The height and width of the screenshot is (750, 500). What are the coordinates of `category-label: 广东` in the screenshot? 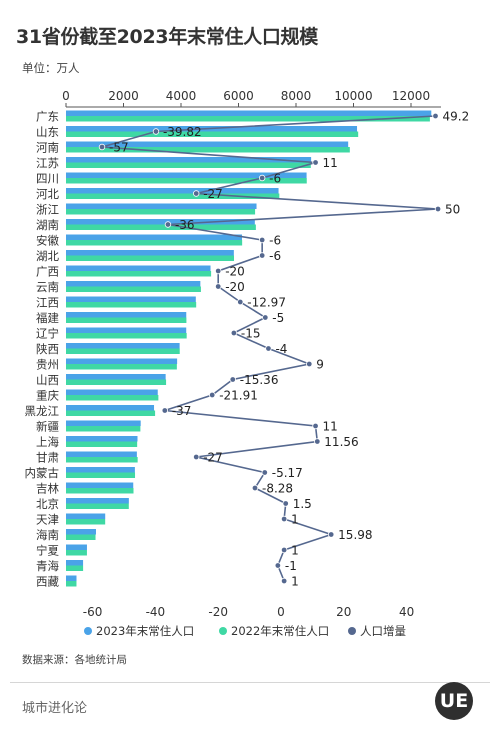 It's located at (47, 117).